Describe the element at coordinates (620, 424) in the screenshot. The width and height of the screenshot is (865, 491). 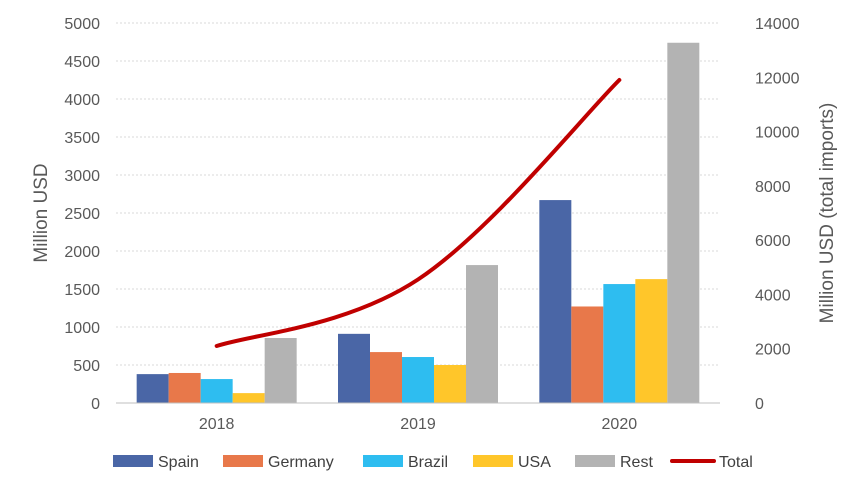
I see `x-tick-label: 2020` at that location.